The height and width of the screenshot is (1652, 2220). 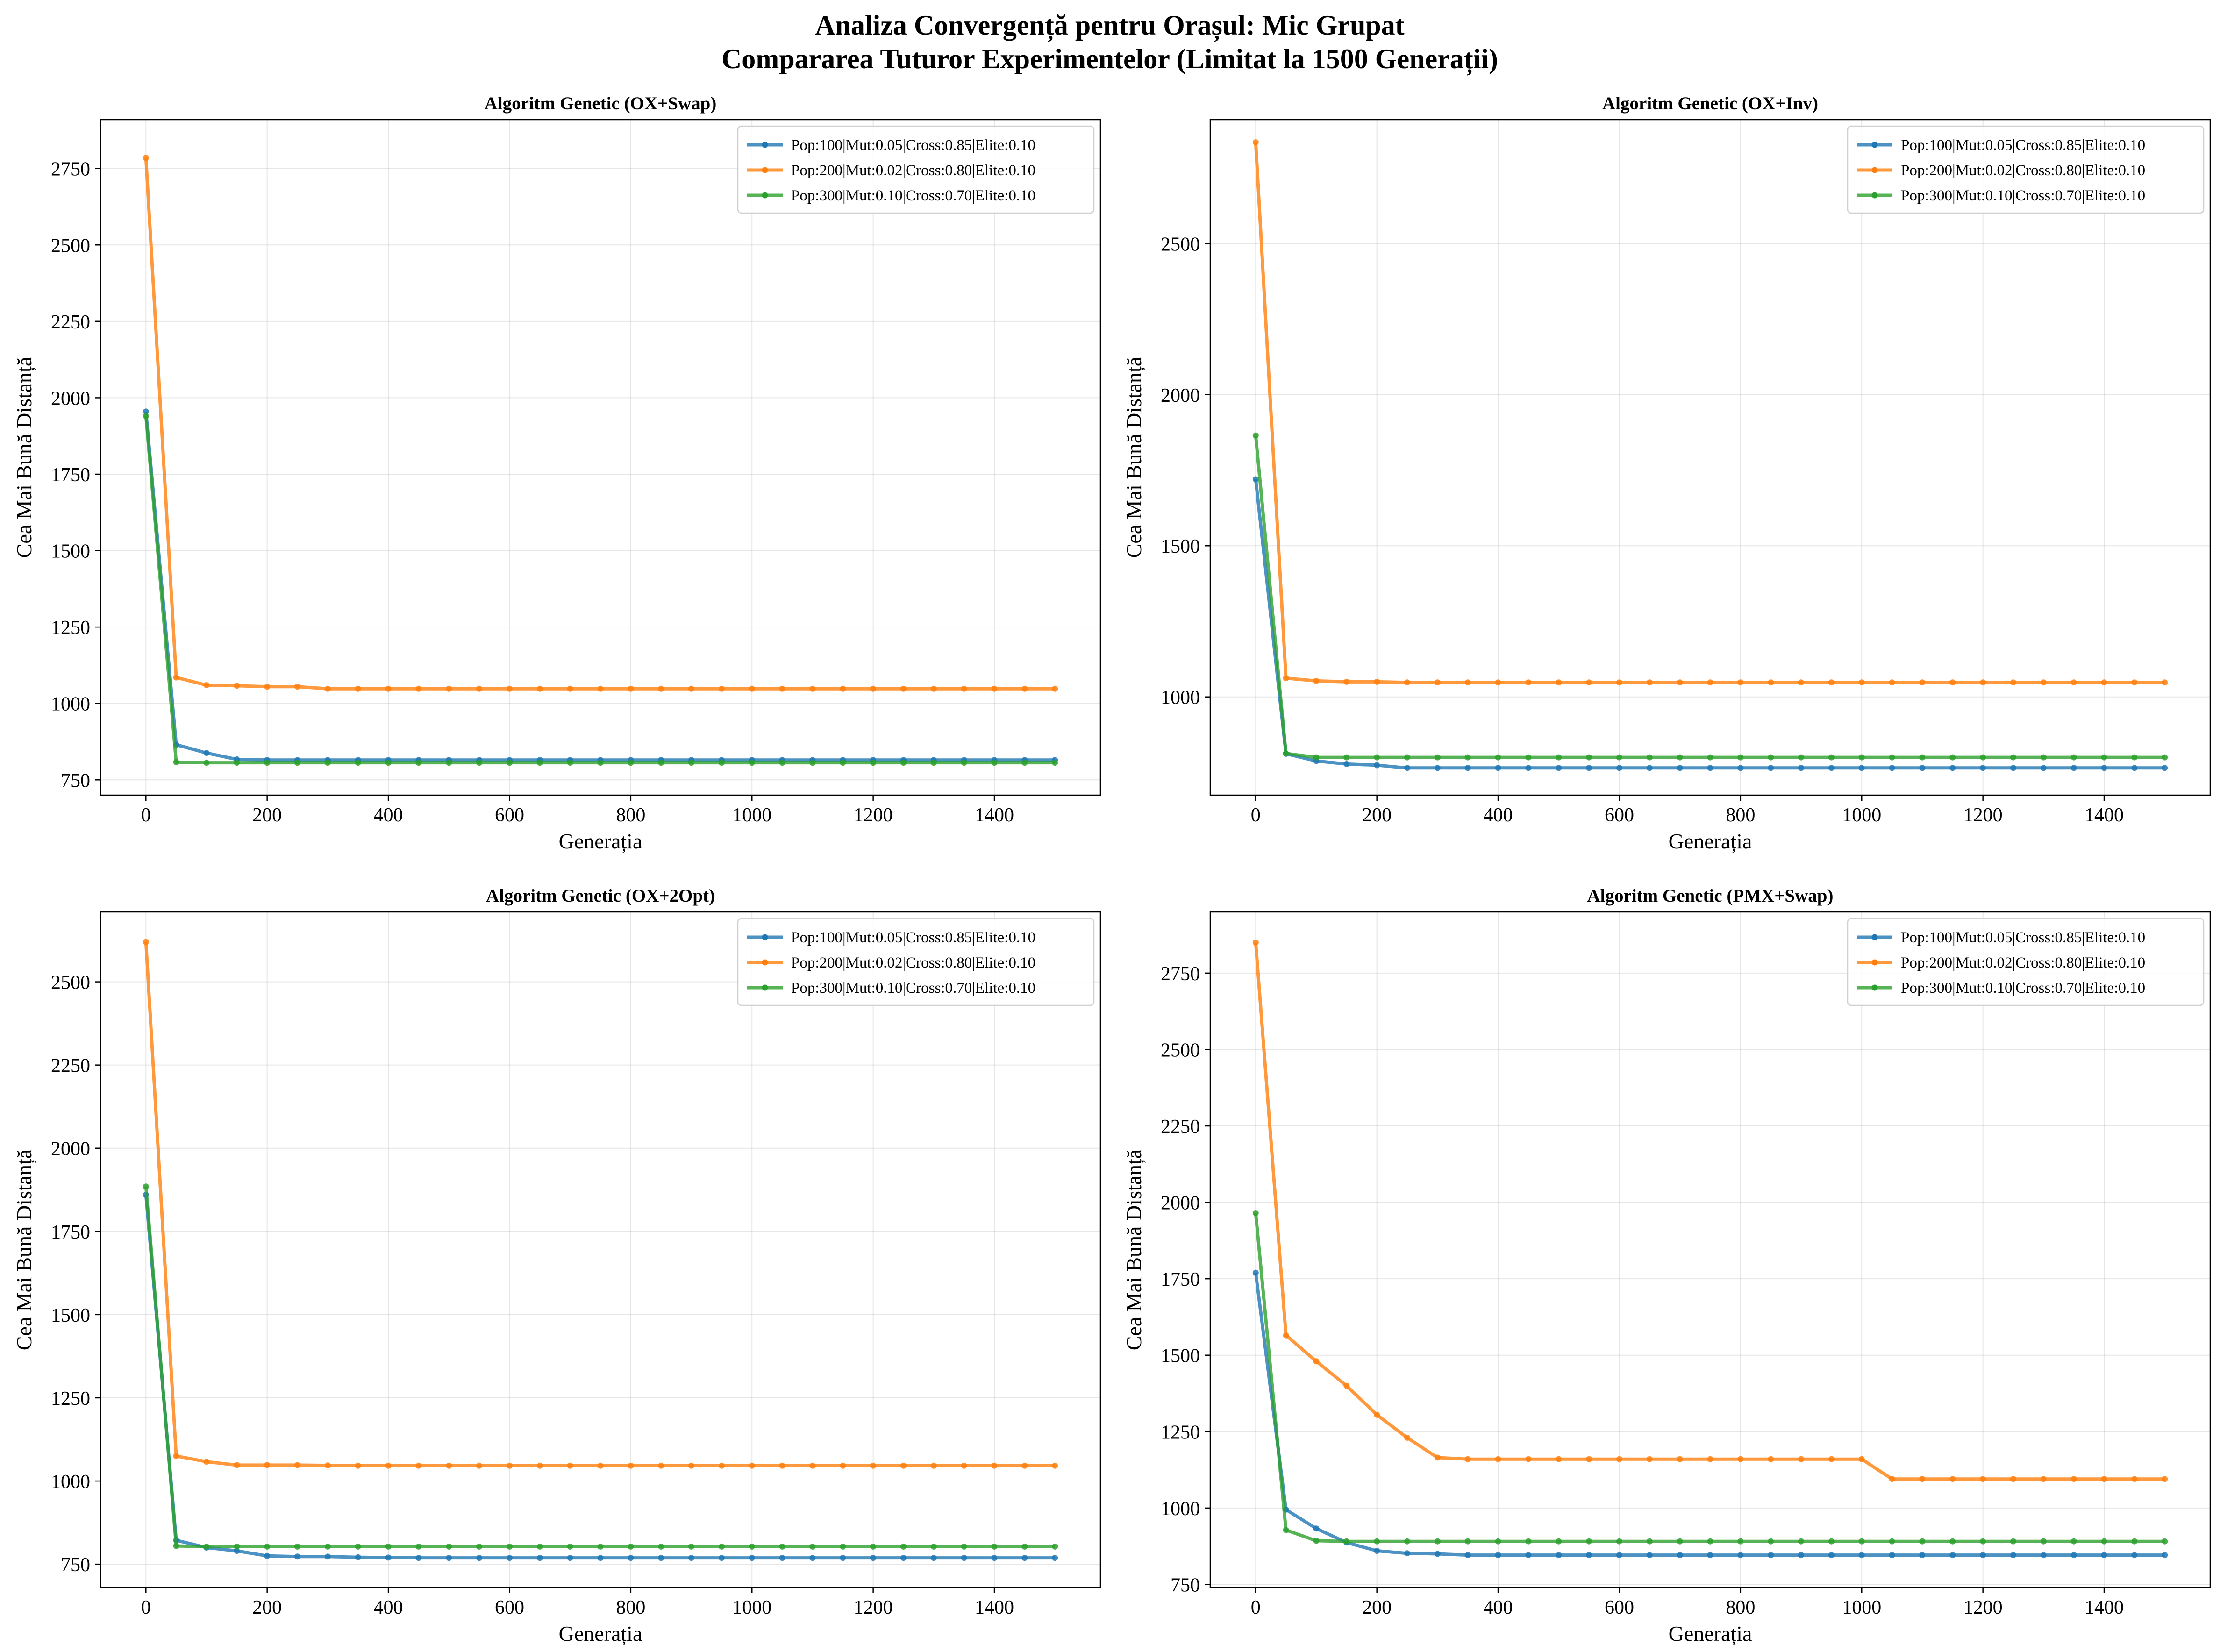 What do you see at coordinates (1180, 245) in the screenshot?
I see `y-tick-label: 2500` at bounding box center [1180, 245].